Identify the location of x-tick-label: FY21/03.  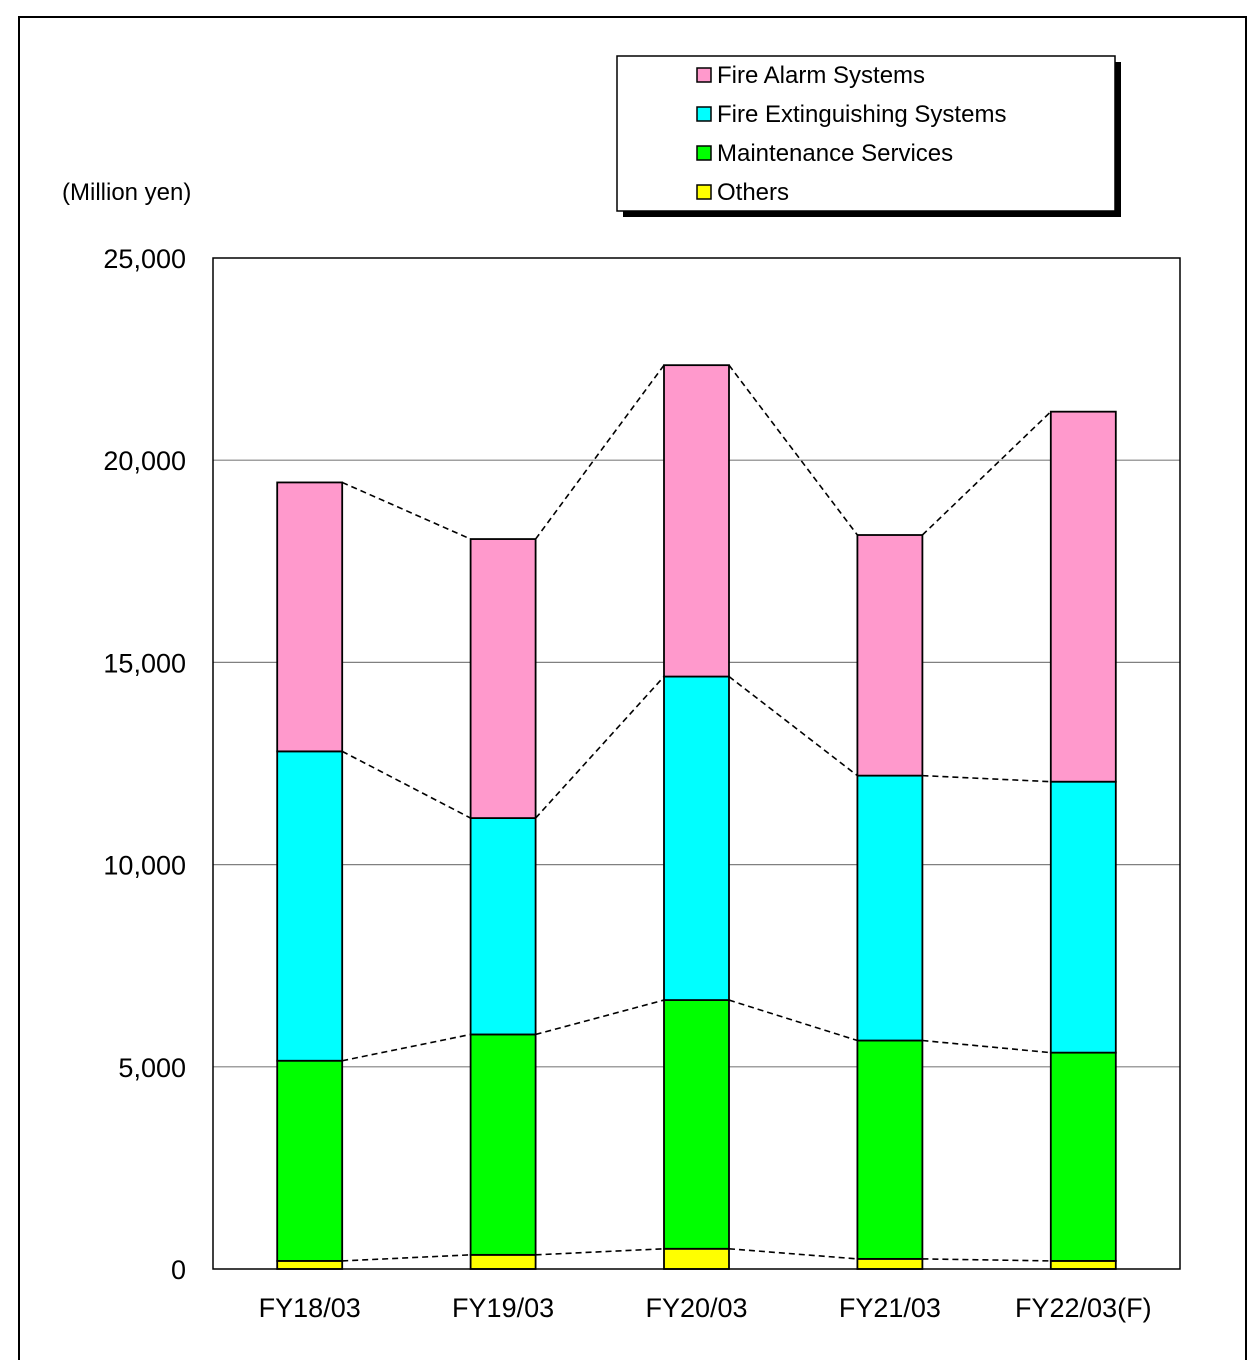
(890, 1308).